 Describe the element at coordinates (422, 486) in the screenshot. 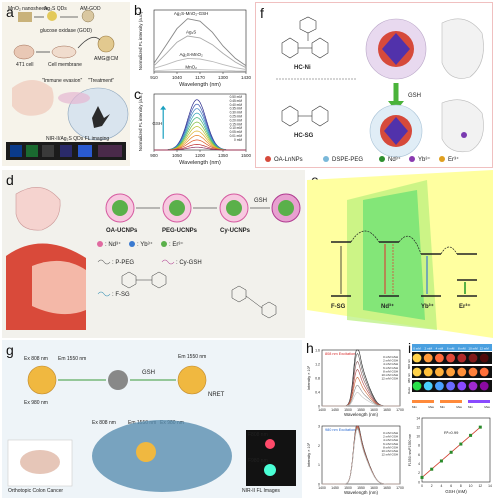

I see `x-tick-label: 0` at that location.